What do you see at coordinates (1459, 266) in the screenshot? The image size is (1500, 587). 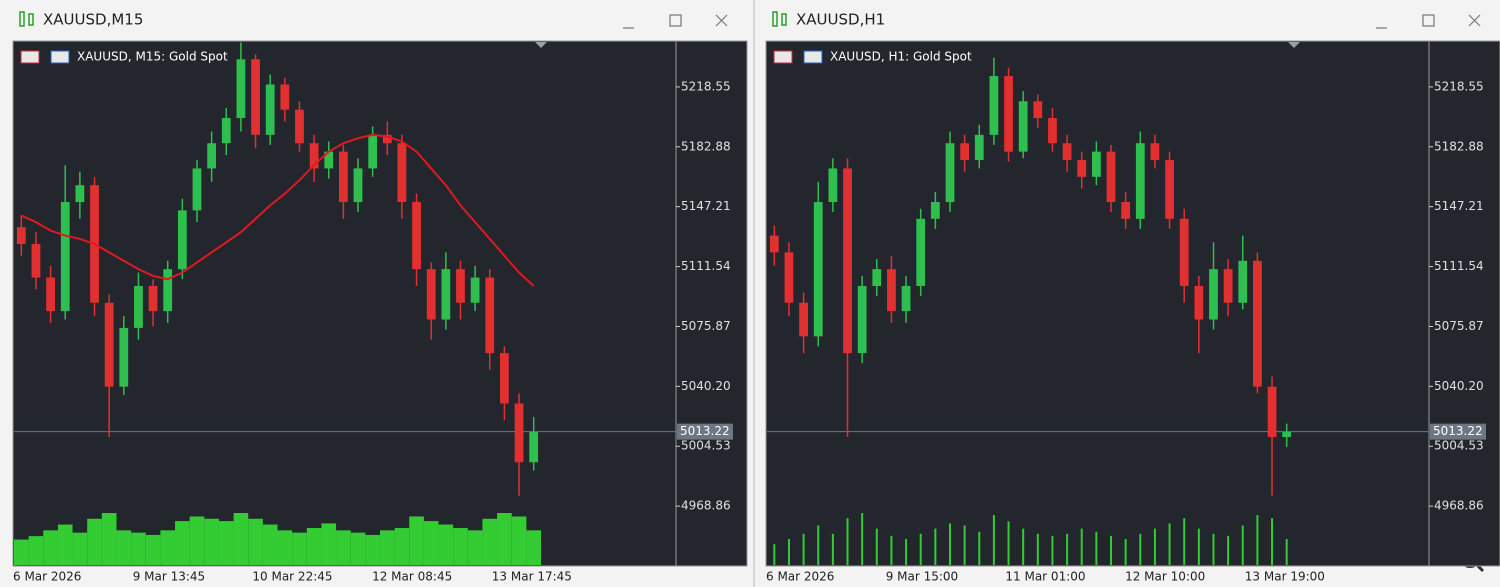 I see `y-tick-label: 5111.54` at bounding box center [1459, 266].